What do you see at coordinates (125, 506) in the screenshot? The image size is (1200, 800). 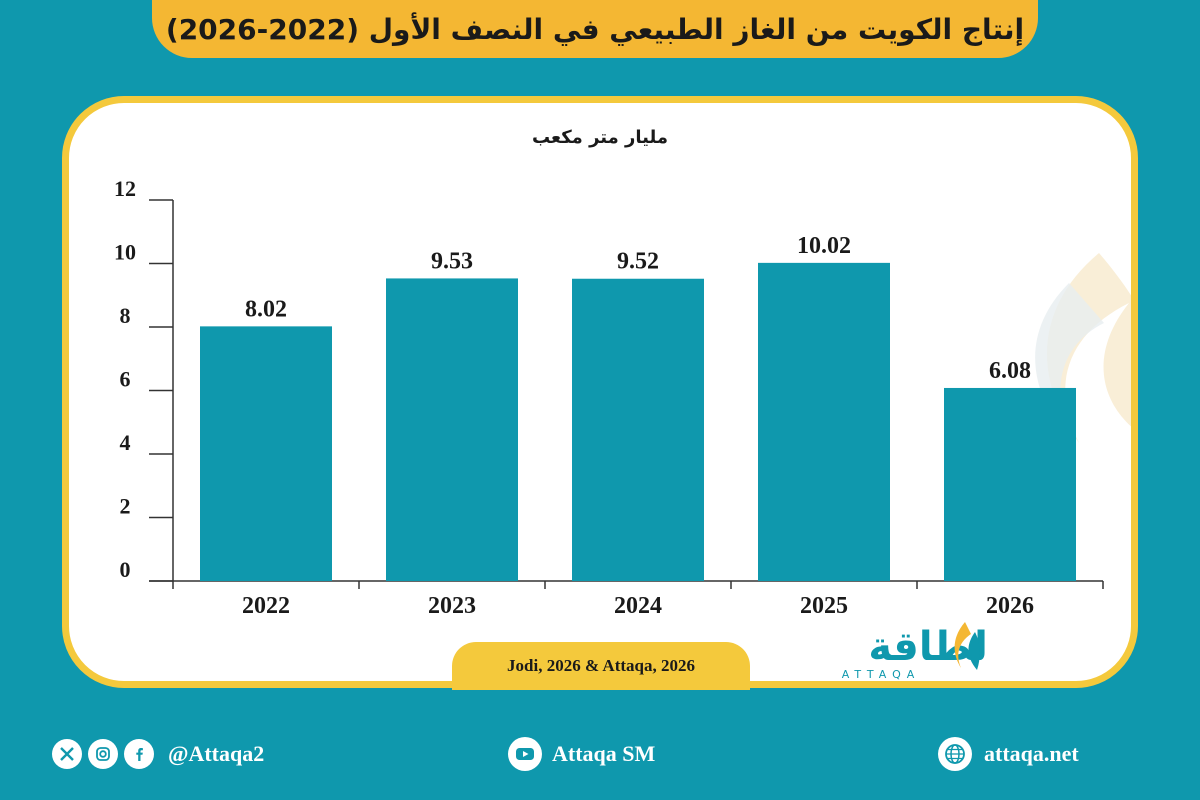 I see `y-tick-label: 2` at bounding box center [125, 506].